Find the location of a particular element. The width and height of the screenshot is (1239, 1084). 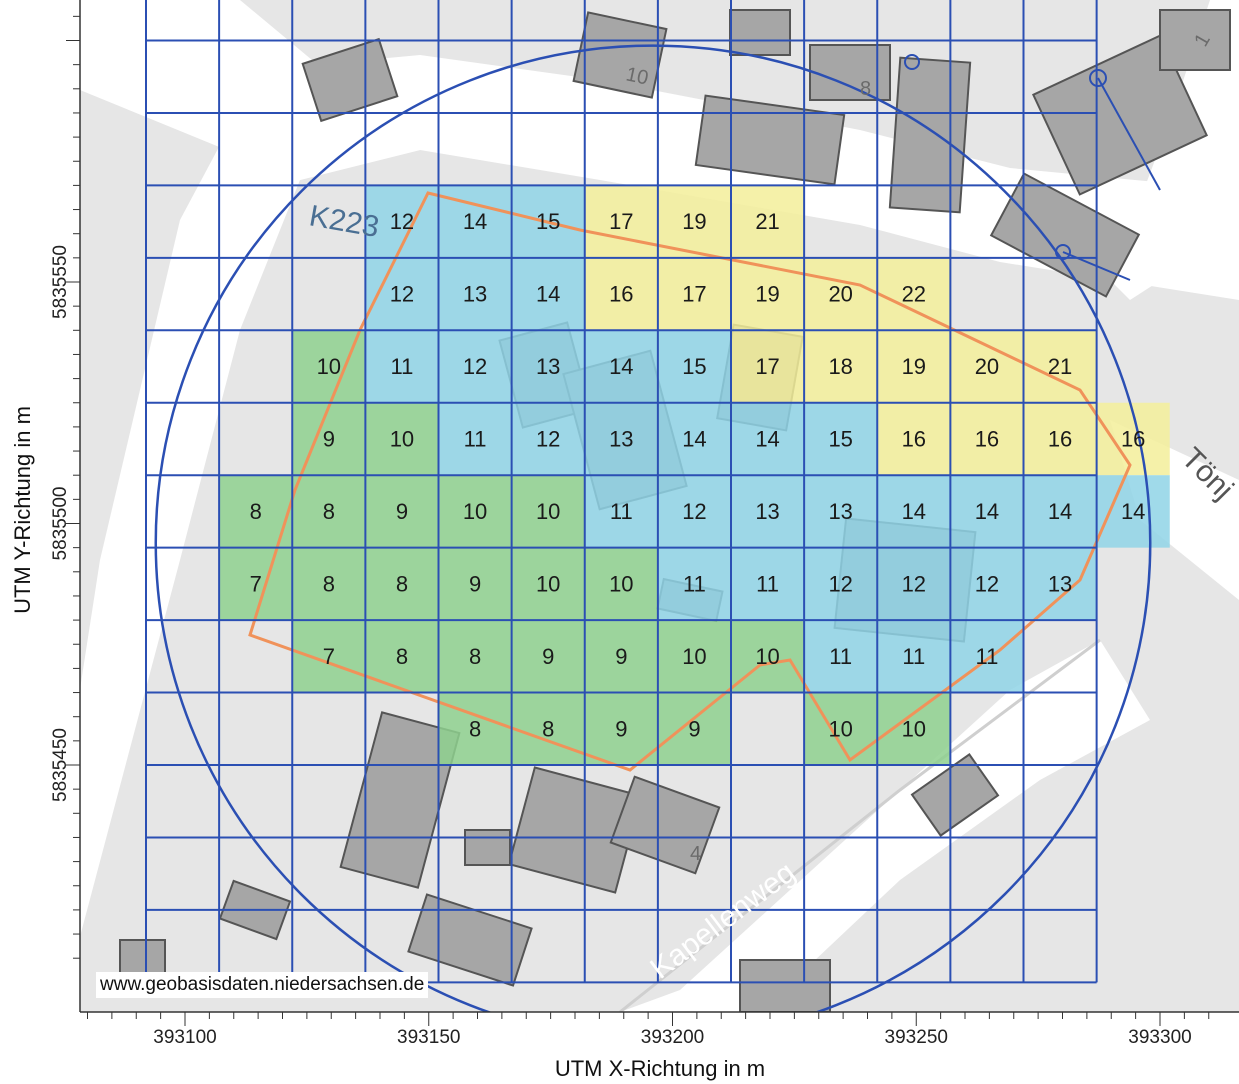

cell-value-label: 7 is located at coordinates (256, 583).